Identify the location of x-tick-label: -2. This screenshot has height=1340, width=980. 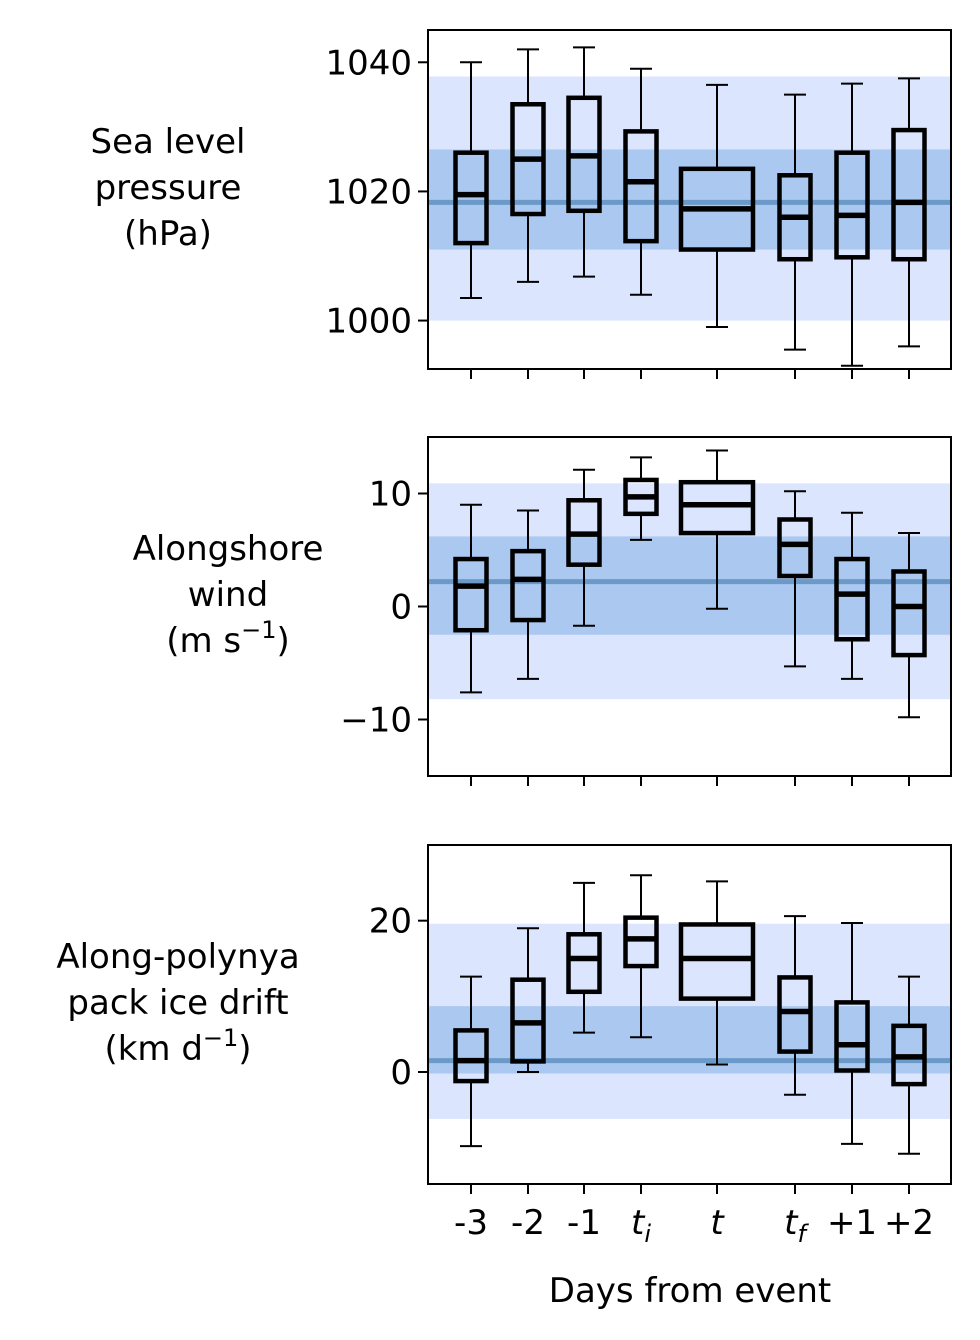
(528, 1223).